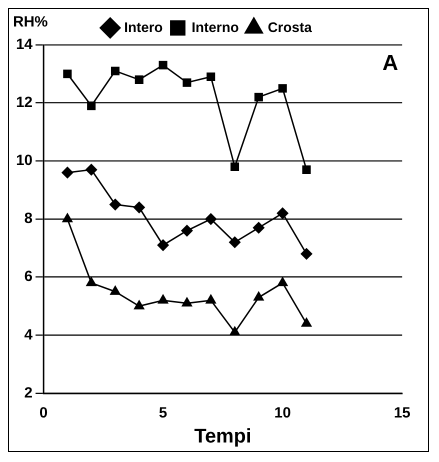  What do you see at coordinates (402, 413) in the screenshot?
I see `x-tick-label: 15` at bounding box center [402, 413].